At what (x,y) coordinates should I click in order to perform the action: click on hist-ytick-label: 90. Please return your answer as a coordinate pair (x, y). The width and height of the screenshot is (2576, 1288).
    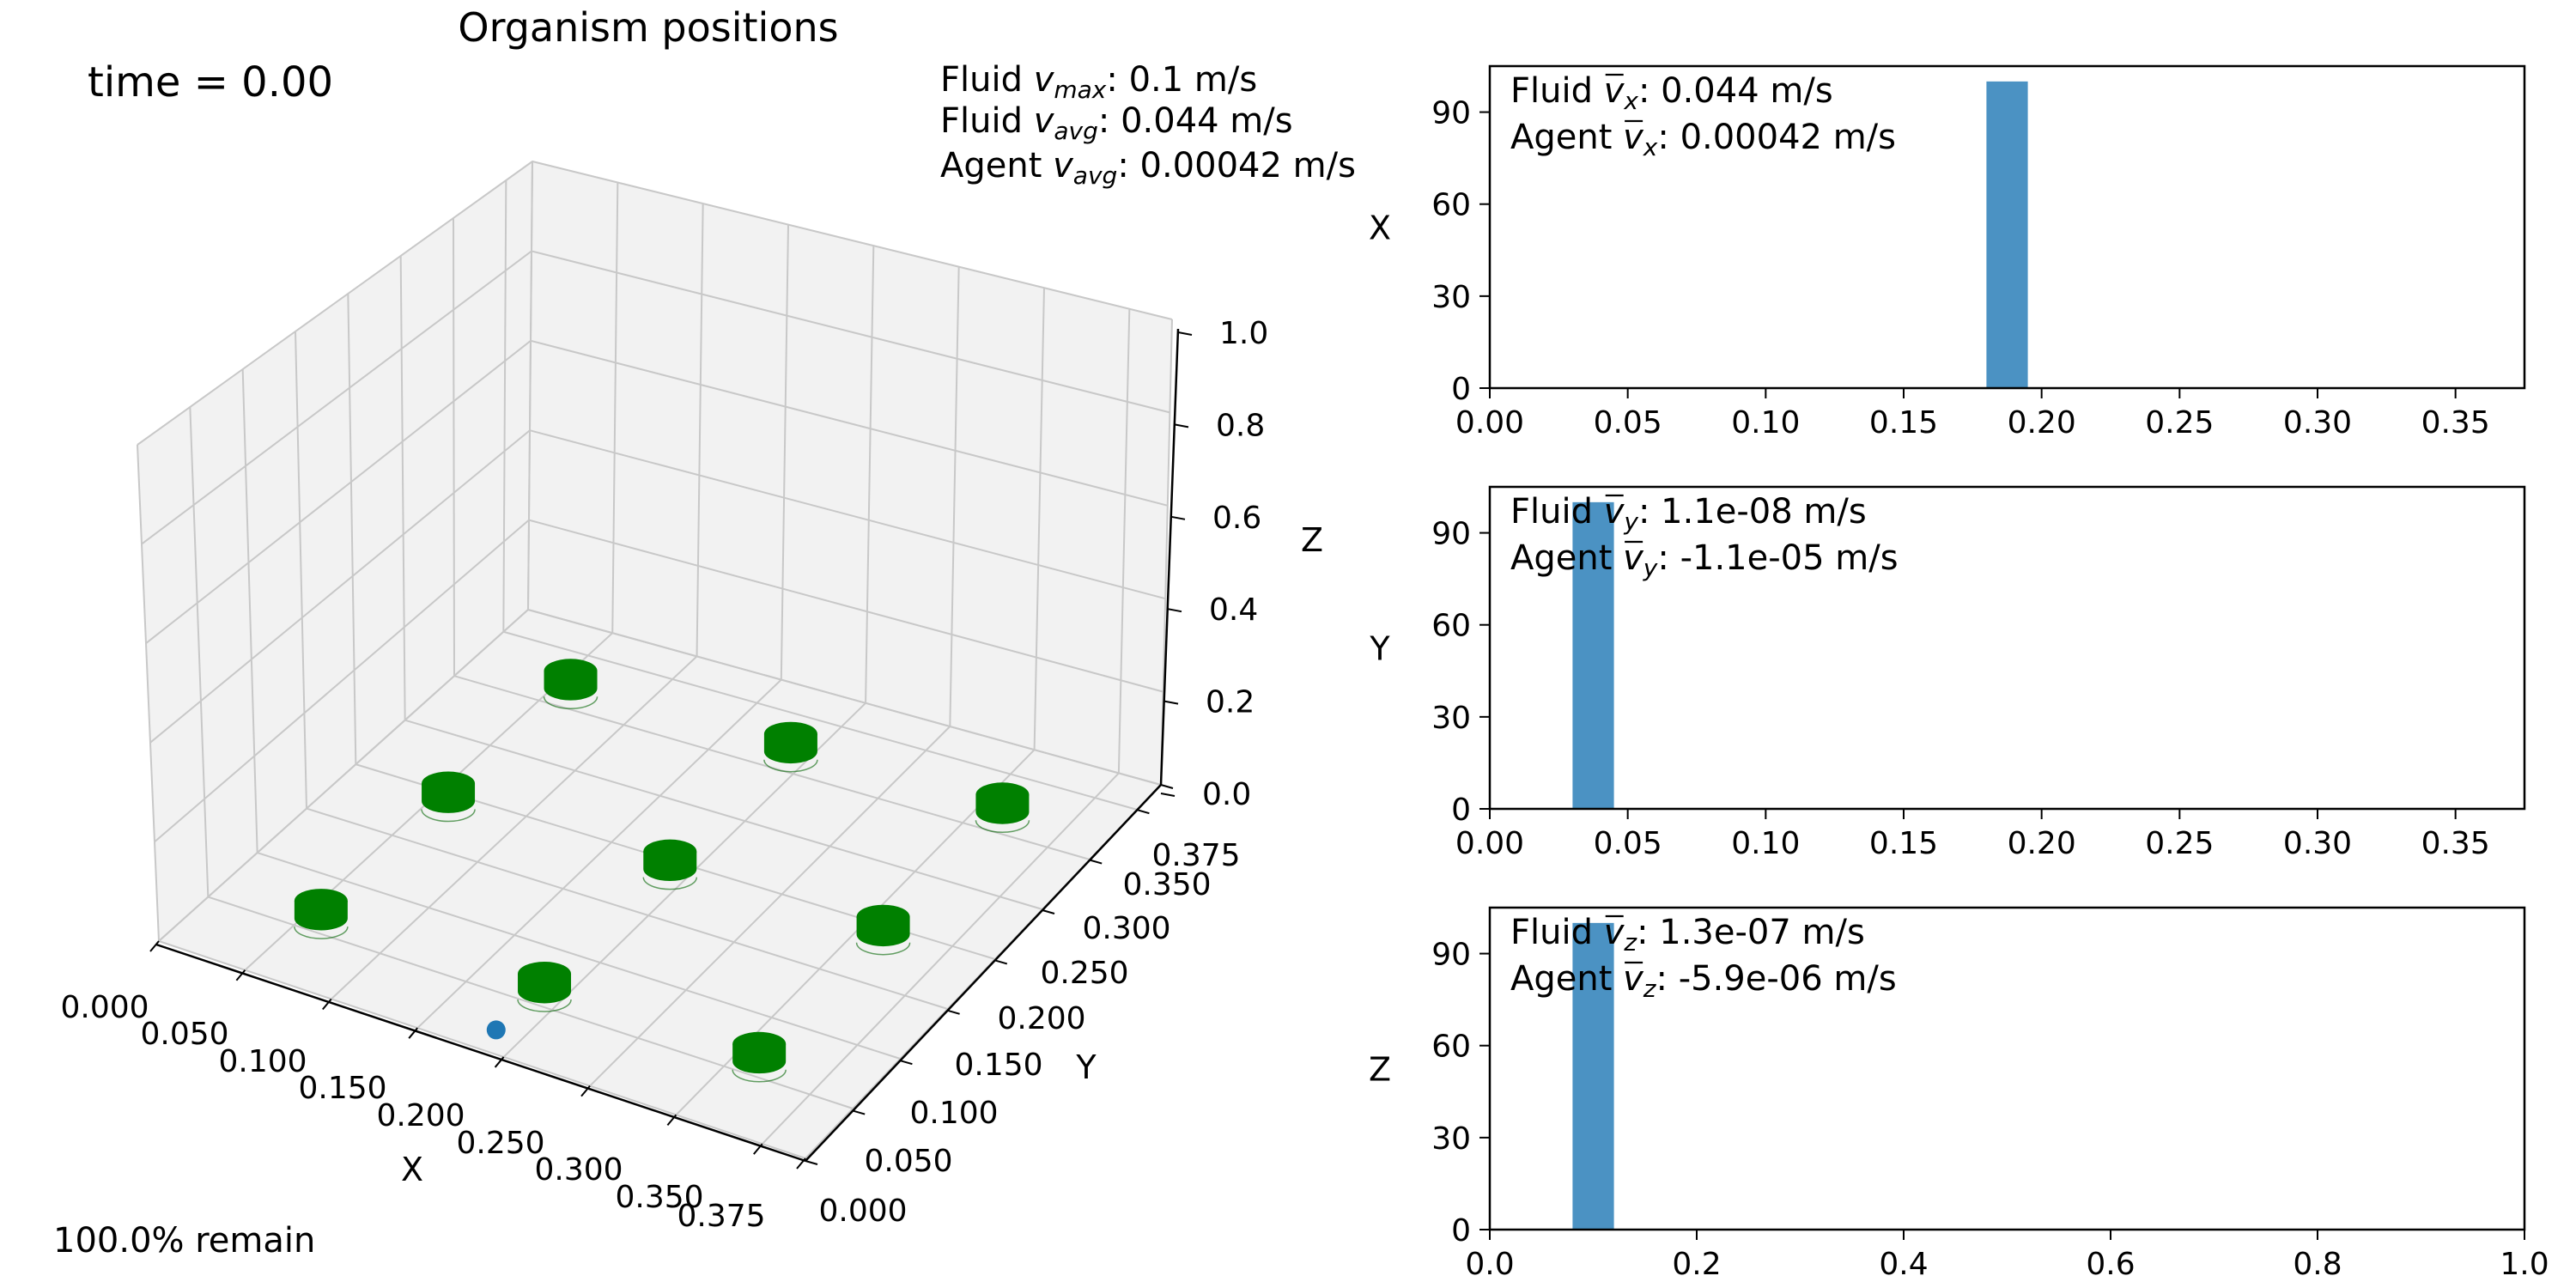
    Looking at the image, I should click on (1451, 955).